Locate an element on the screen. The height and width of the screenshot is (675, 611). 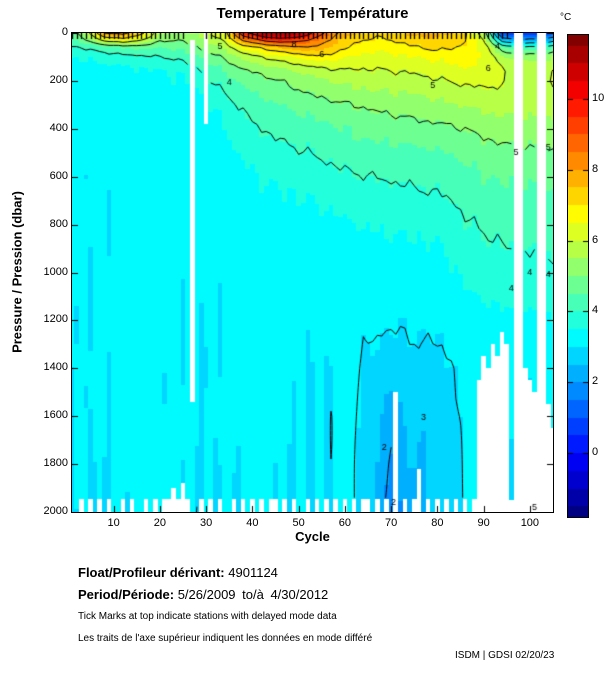
y-tick-label: 400 is located at coordinates (58, 127).